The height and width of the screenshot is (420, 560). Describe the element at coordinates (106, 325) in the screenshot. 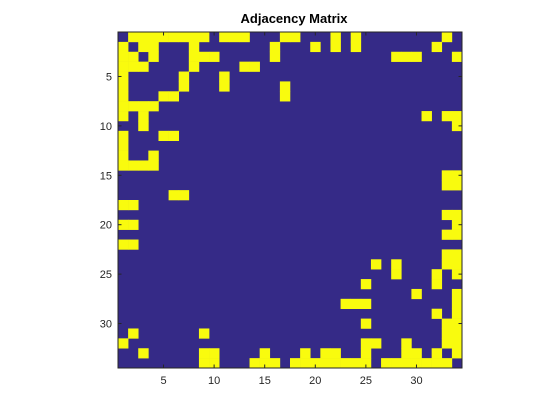

I see `y-tick-label: 30` at that location.